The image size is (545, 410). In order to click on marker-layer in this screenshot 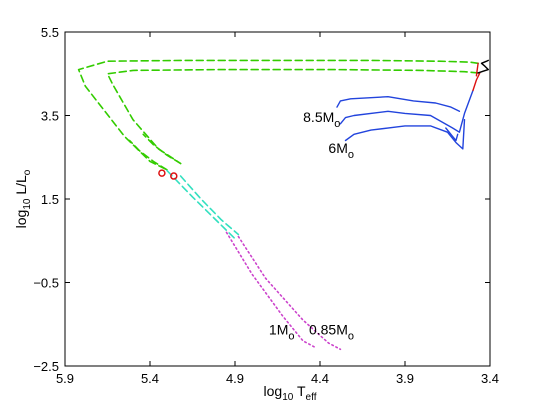, I will do `click(168, 174)`.